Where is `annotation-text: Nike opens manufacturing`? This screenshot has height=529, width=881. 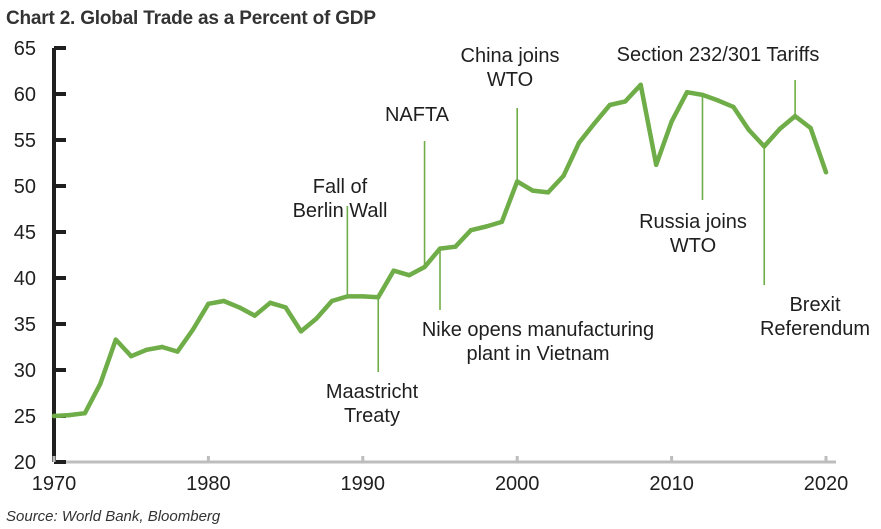 annotation-text: Nike opens manufacturing is located at coordinates (538, 330).